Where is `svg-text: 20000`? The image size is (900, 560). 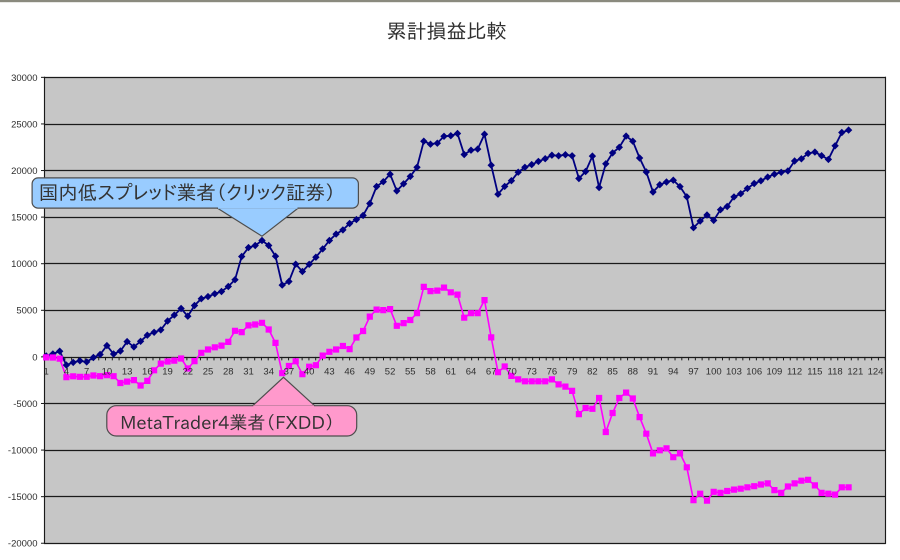
svg-text: 20000 is located at coordinates (24, 171).